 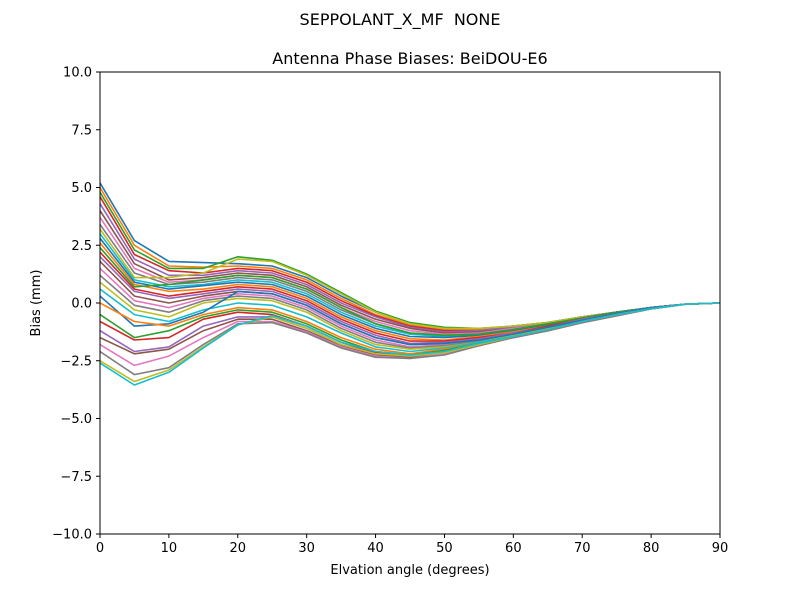 What do you see at coordinates (100, 548) in the screenshot?
I see `x-tick-label: 0` at bounding box center [100, 548].